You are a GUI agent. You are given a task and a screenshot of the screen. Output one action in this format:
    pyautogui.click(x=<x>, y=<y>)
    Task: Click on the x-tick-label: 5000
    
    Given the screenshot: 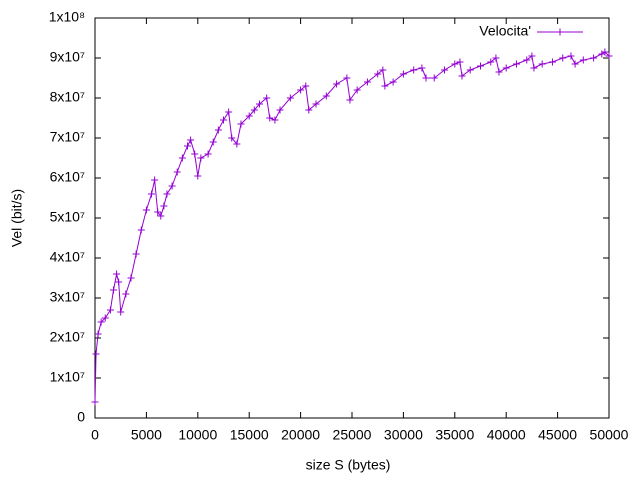 What is the action you would take?
    pyautogui.click(x=146, y=435)
    